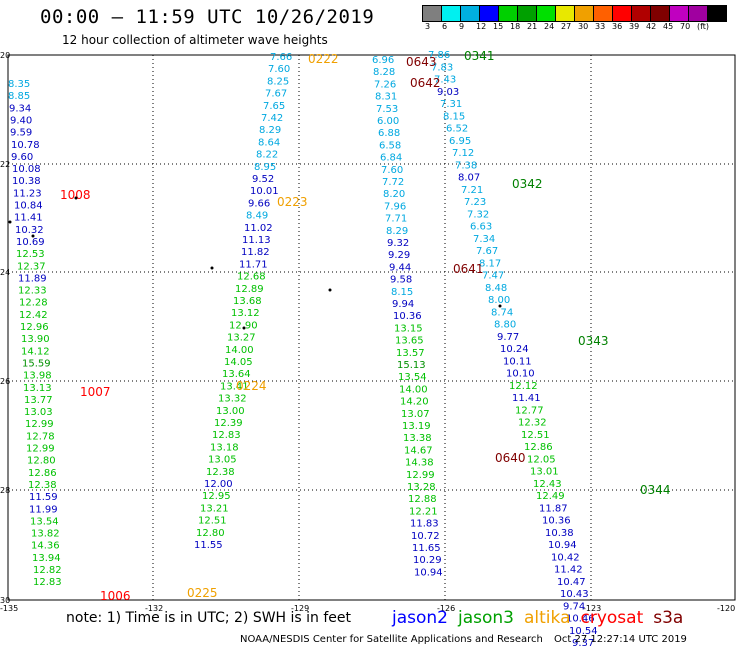 The image size is (740, 650). I want to click on legend-label: 6, so click(445, 26).